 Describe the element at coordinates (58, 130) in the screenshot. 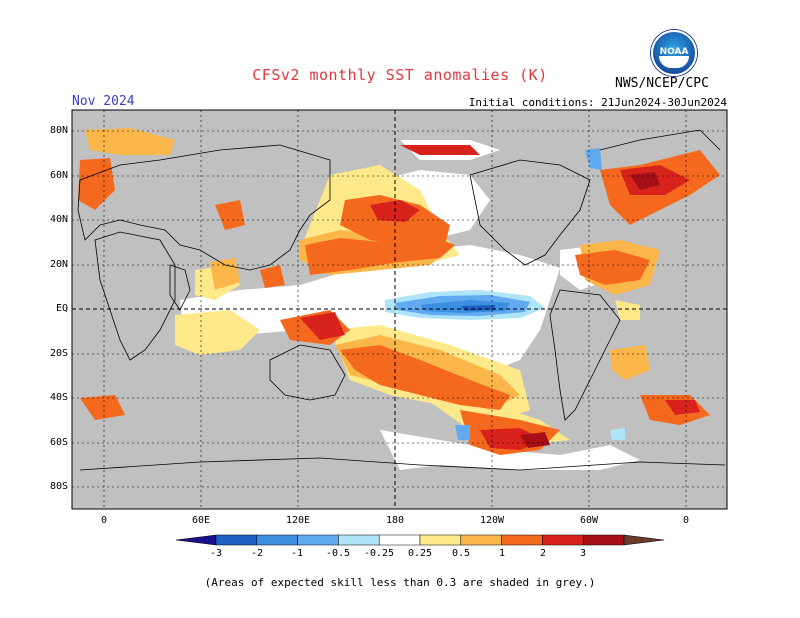

I see `lat-label: 80N` at that location.